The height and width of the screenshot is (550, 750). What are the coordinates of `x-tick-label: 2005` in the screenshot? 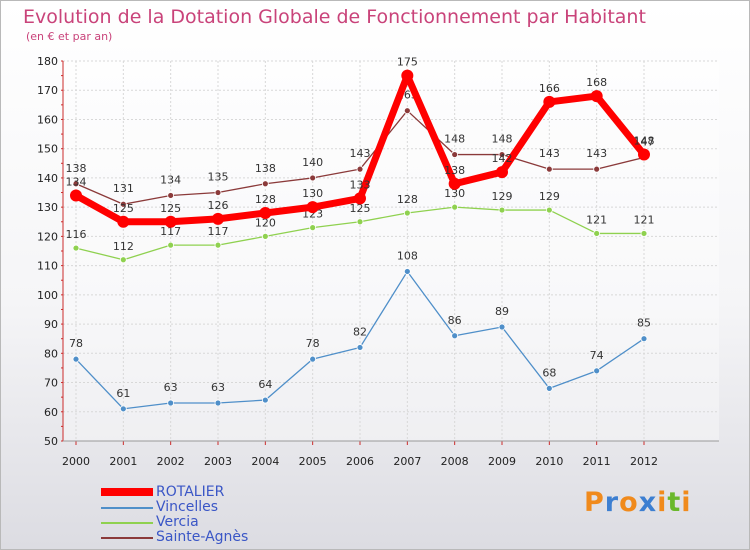 It's located at (313, 461).